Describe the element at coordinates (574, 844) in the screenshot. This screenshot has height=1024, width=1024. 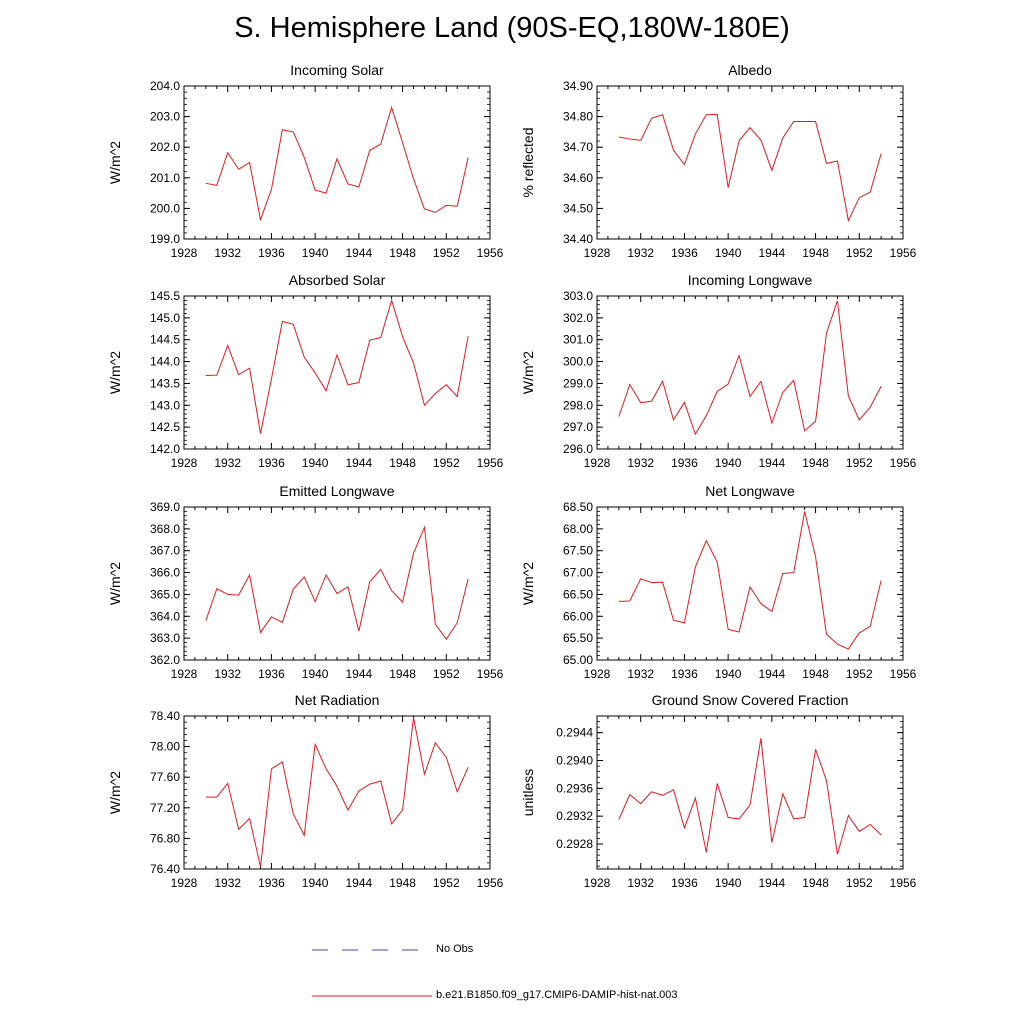
I see `y-tick-label: 0.2928` at that location.